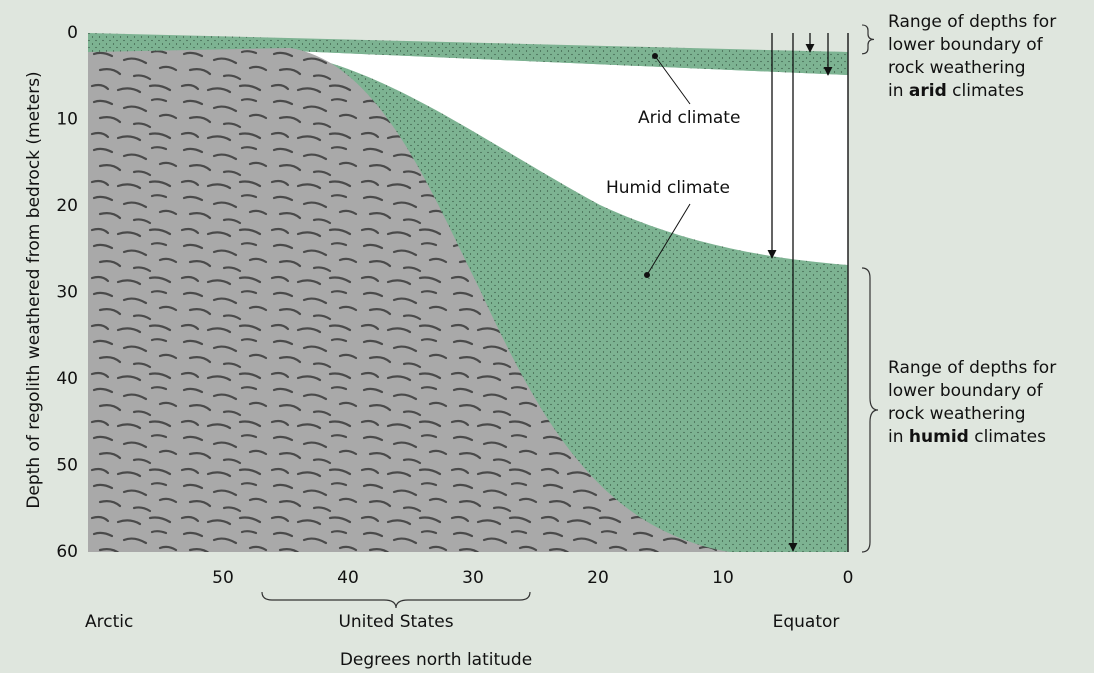 This screenshot has width=1094, height=673. What do you see at coordinates (109, 622) in the screenshot?
I see `region-label: Arctic` at bounding box center [109, 622].